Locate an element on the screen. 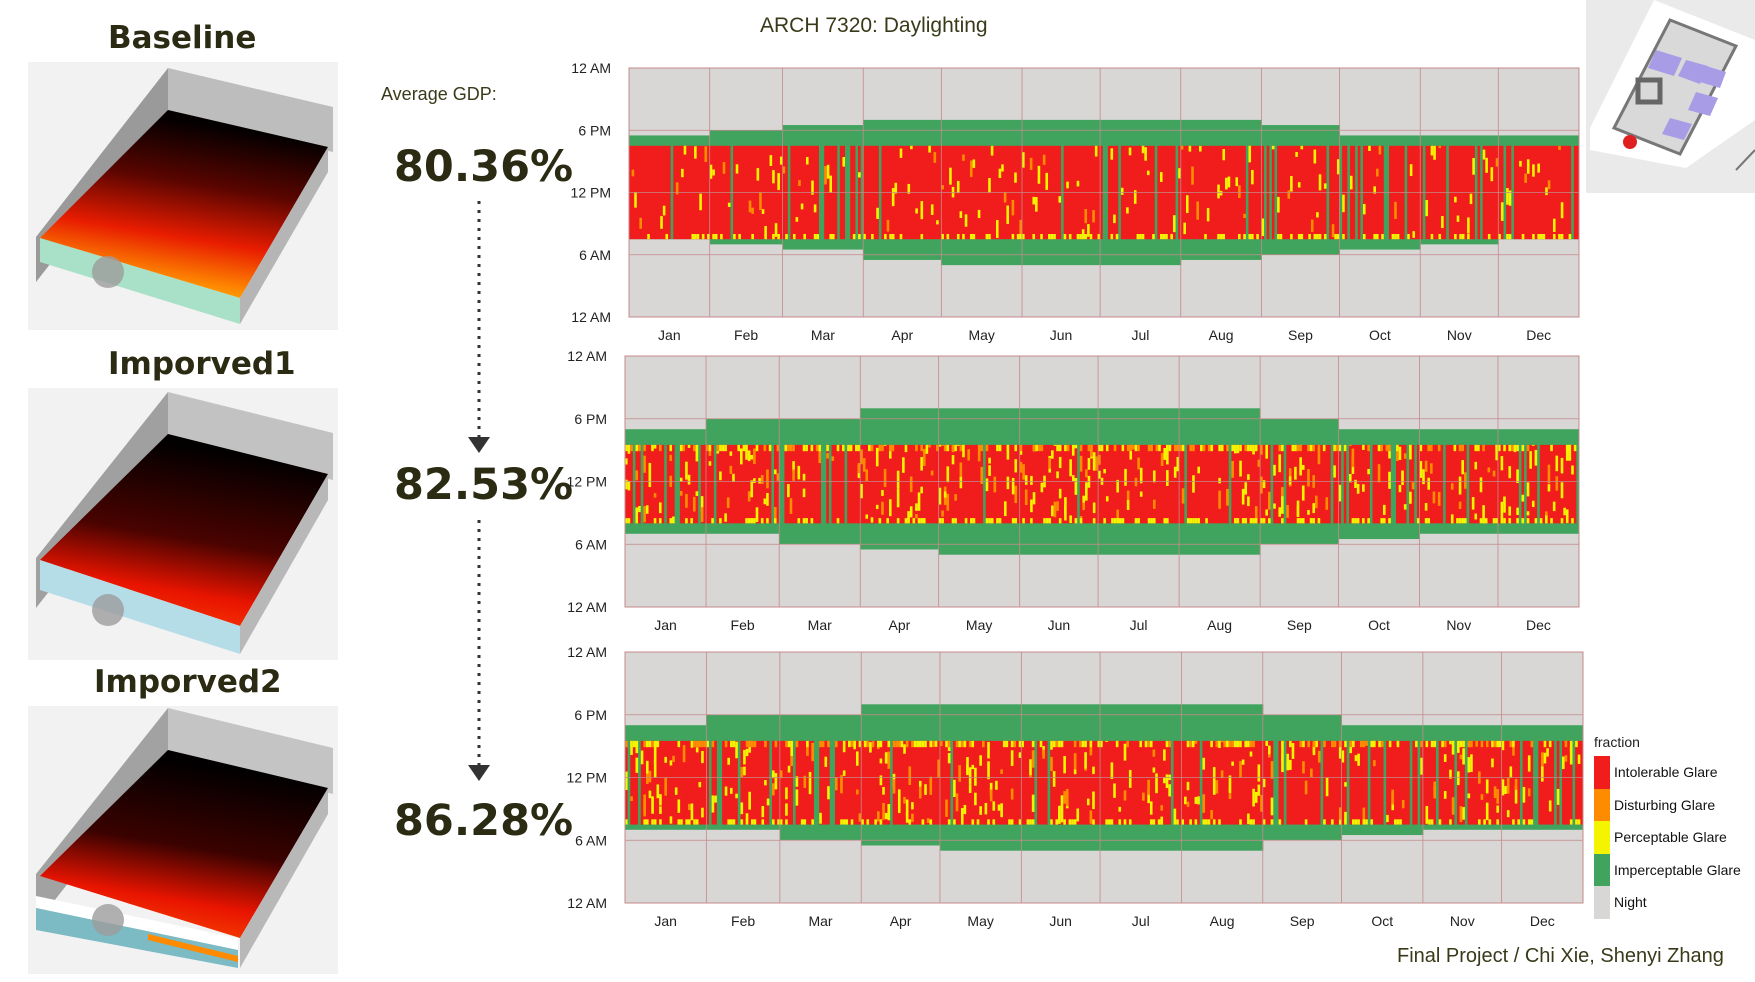  floor-plan-thumbnail is located at coordinates (1670, 96).